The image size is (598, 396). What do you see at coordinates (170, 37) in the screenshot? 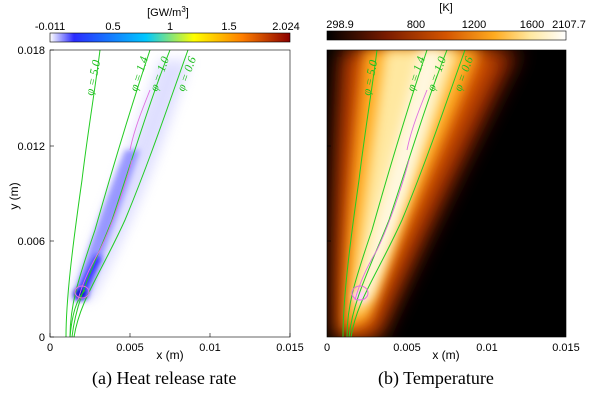
I see `hrr-colorbar` at bounding box center [170, 37].